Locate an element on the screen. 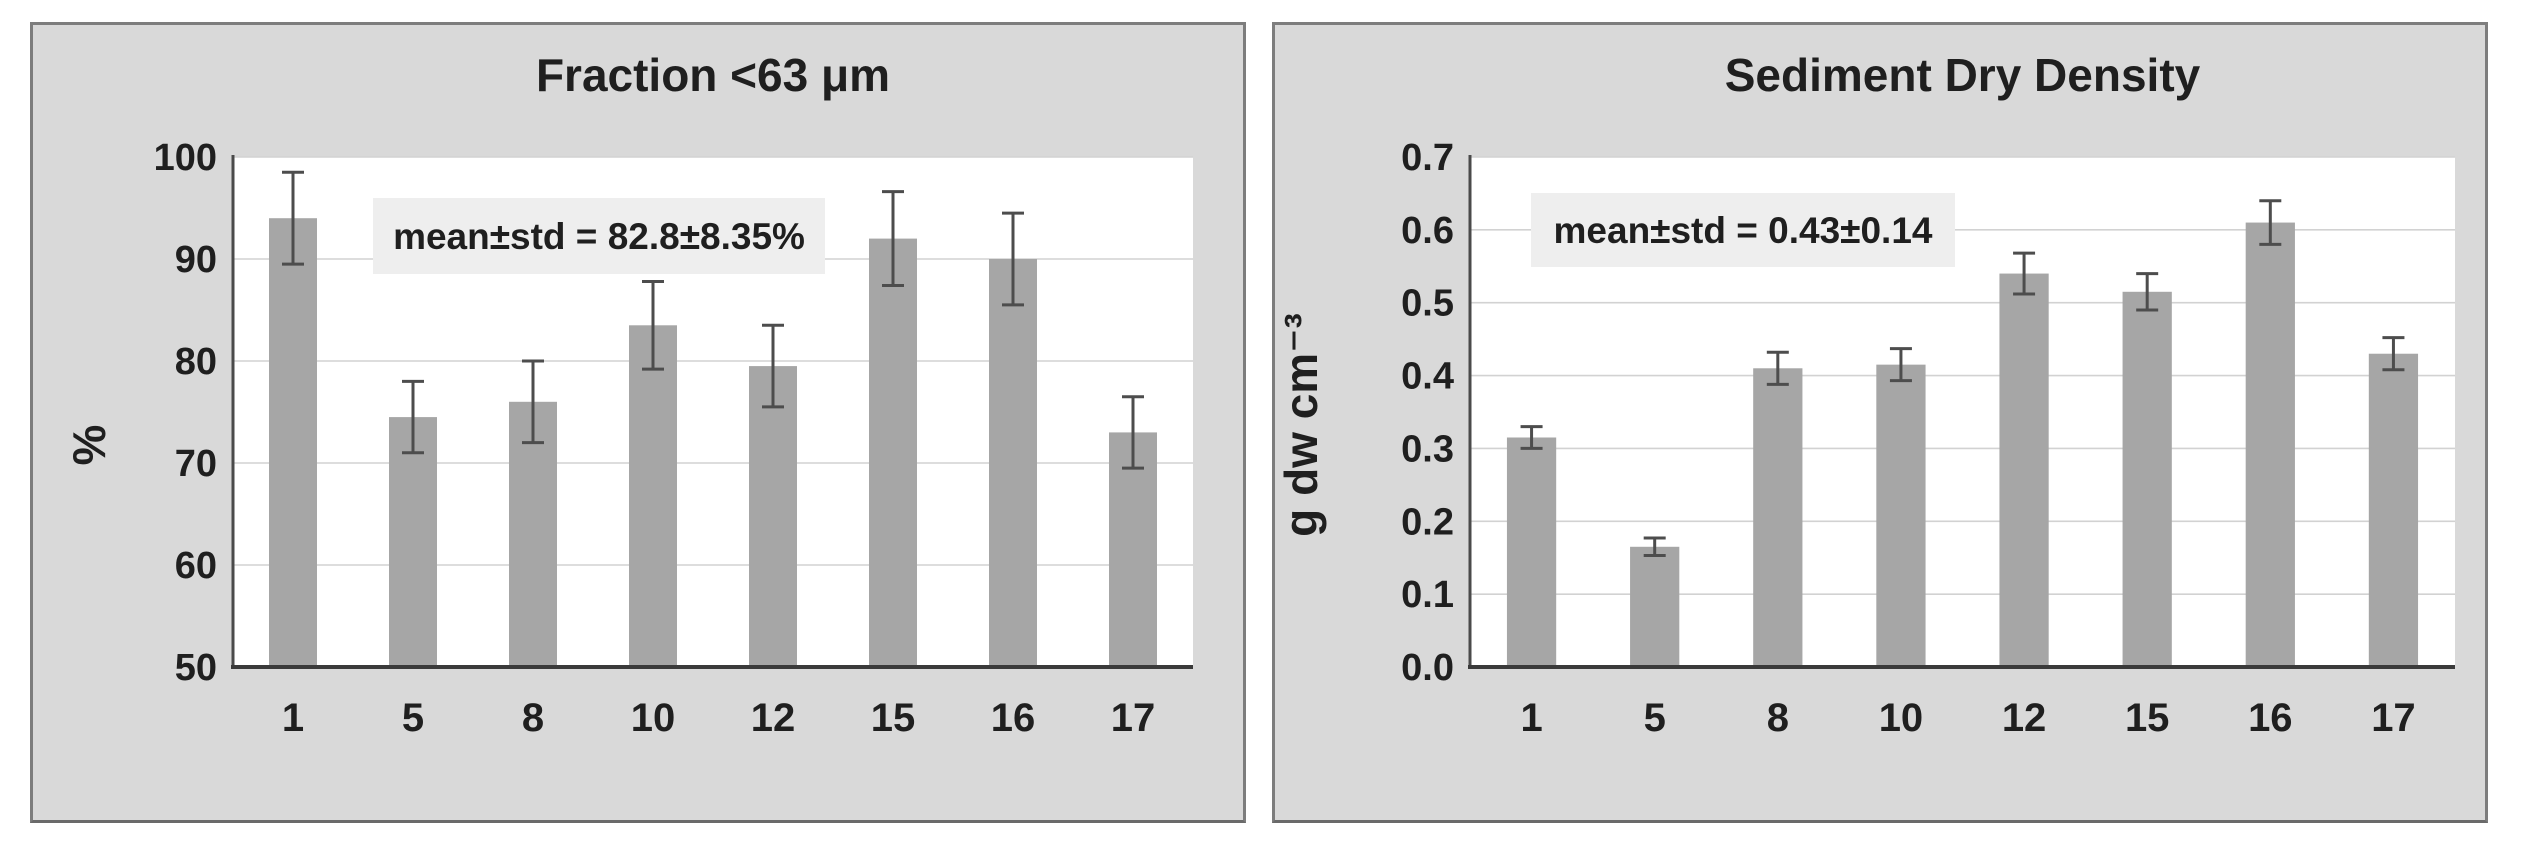  y-tick-label: 60 is located at coordinates (196, 566).